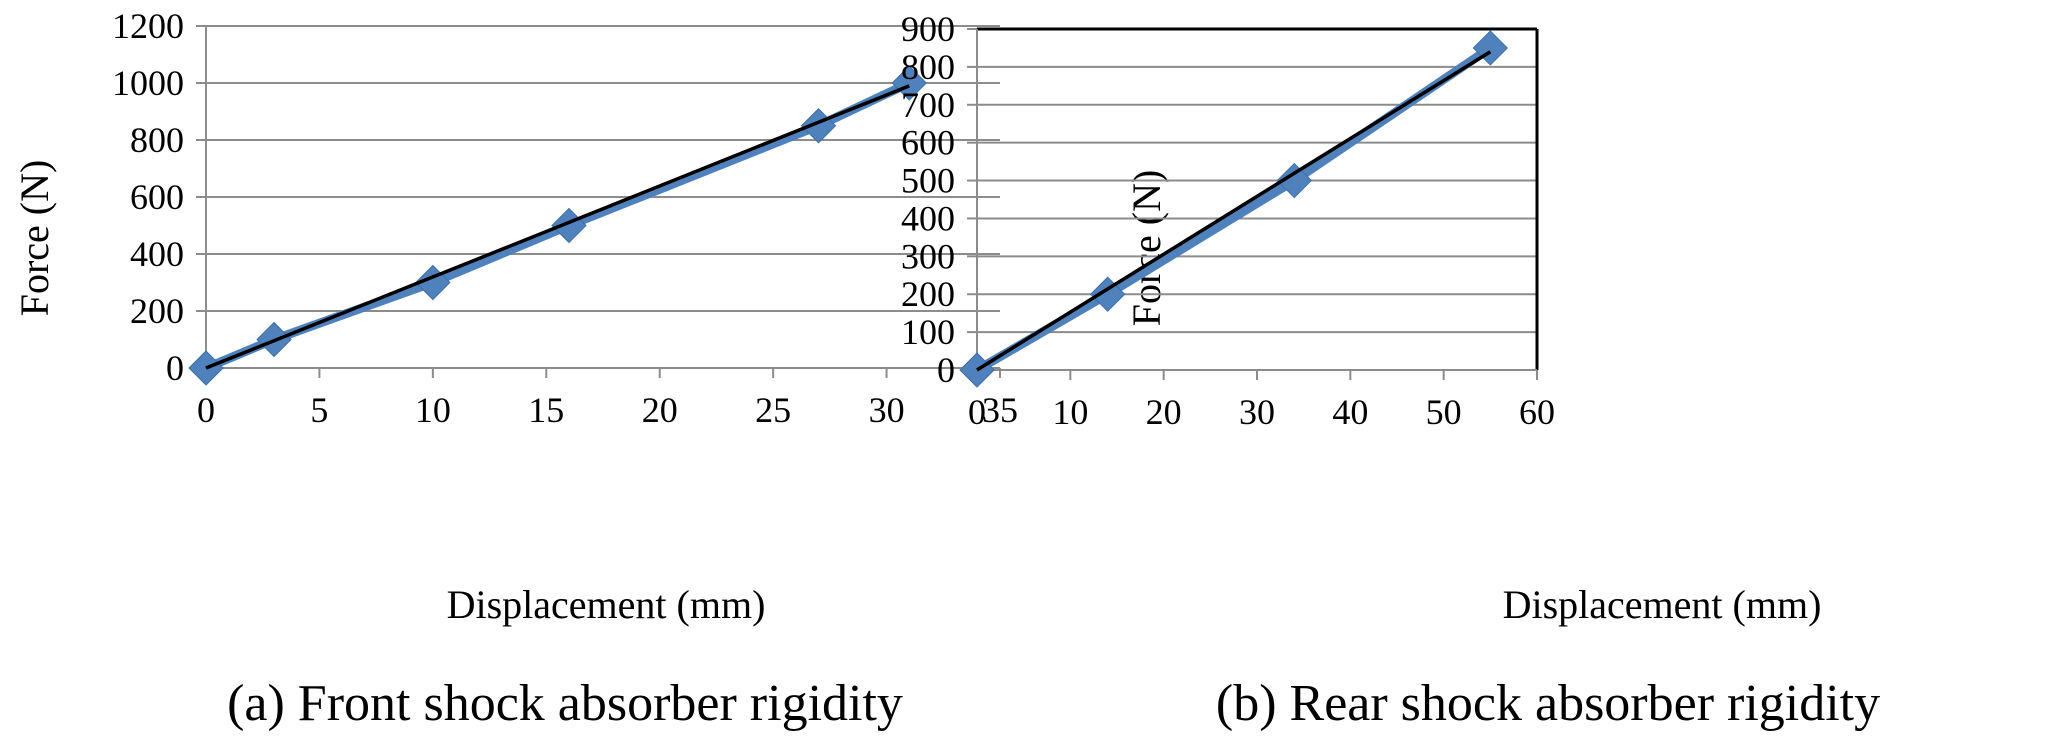  What do you see at coordinates (175, 368) in the screenshot?
I see `chart-a-y-tick-label: 0` at bounding box center [175, 368].